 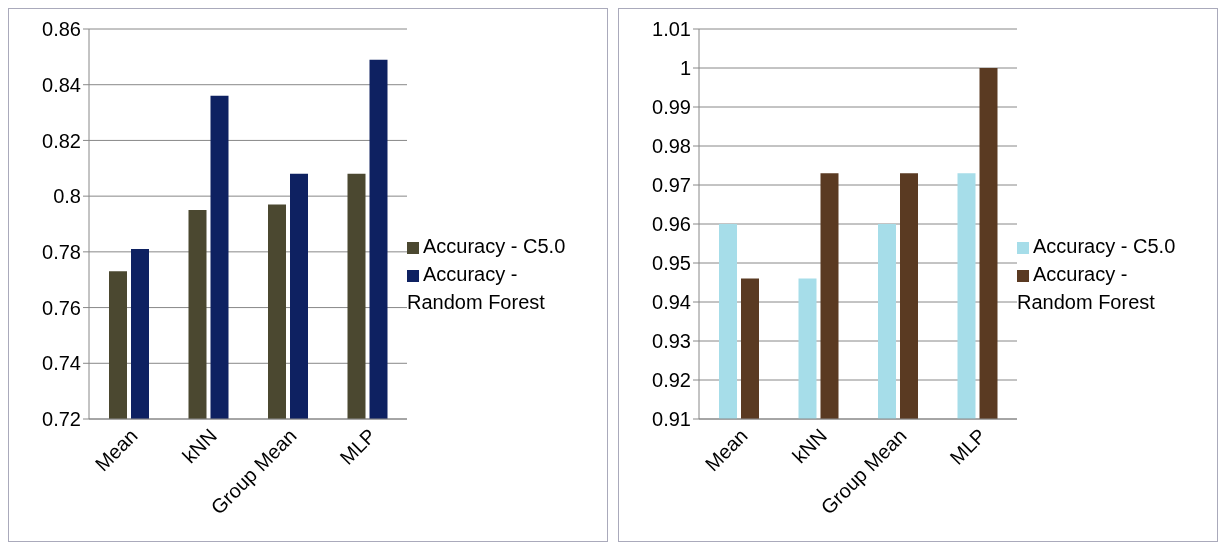 What do you see at coordinates (671, 146) in the screenshot?
I see `y-tick-label: 0.98` at bounding box center [671, 146].